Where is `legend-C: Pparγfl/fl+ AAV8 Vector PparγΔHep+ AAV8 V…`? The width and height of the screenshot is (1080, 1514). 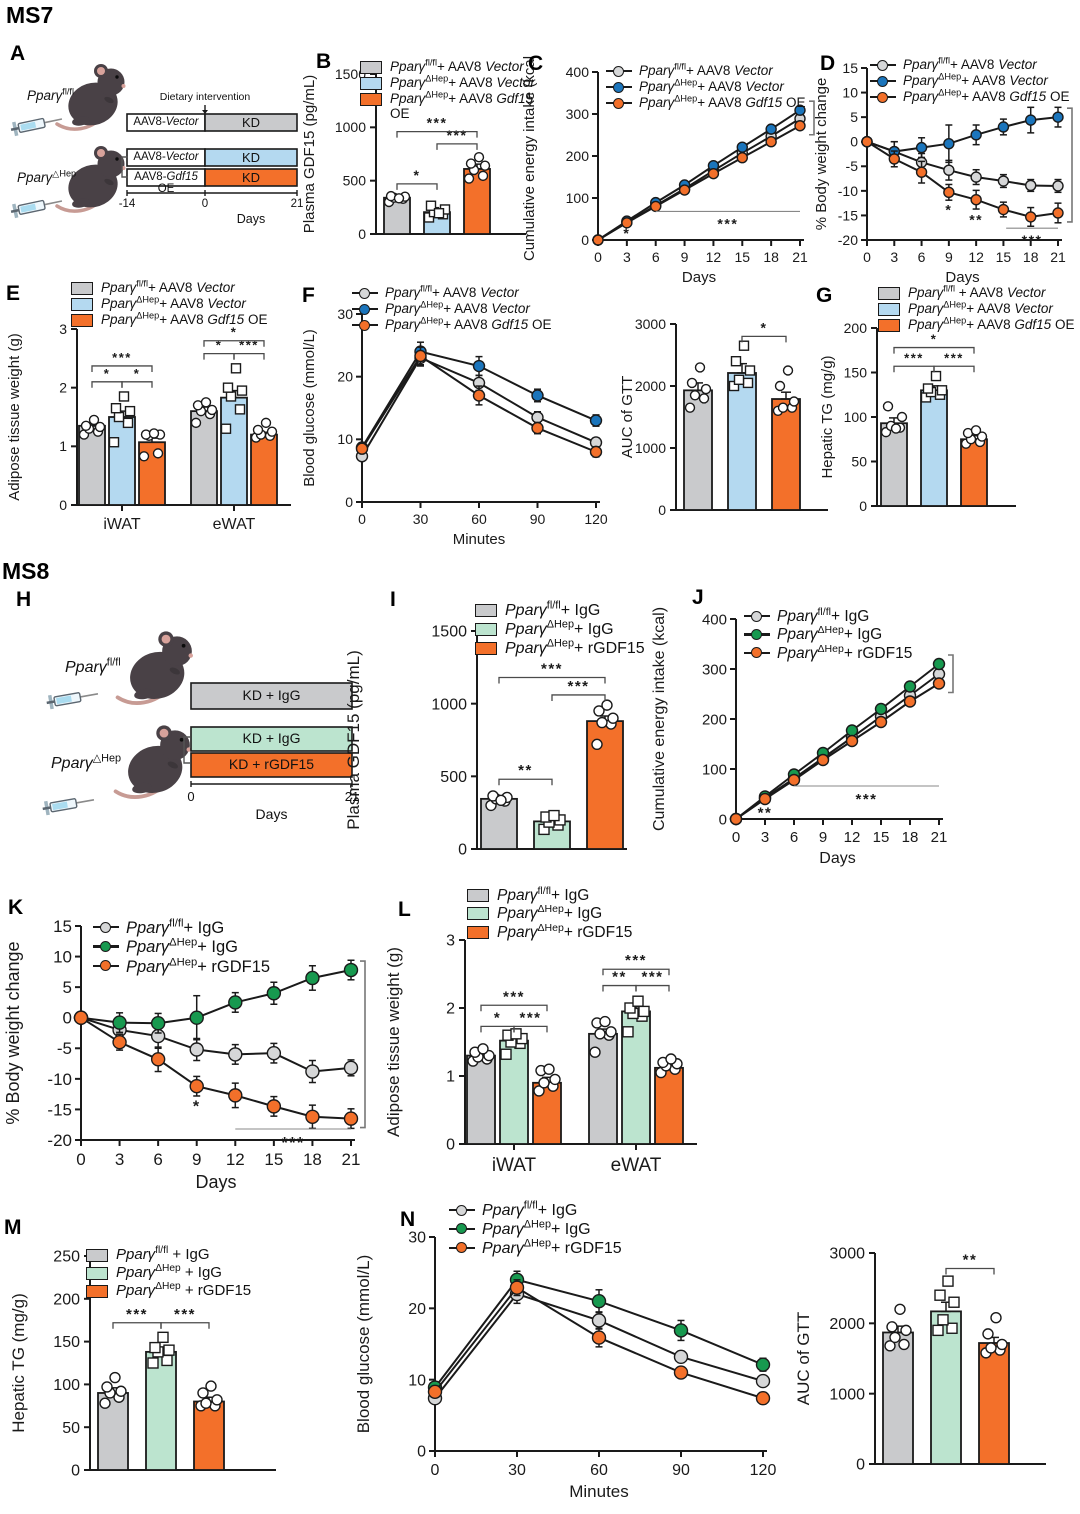
legend-C: Pparγfl/fl+ AAV8 Vector PparγΔHep+ AAV8 V… is located at coordinates (705, 86).